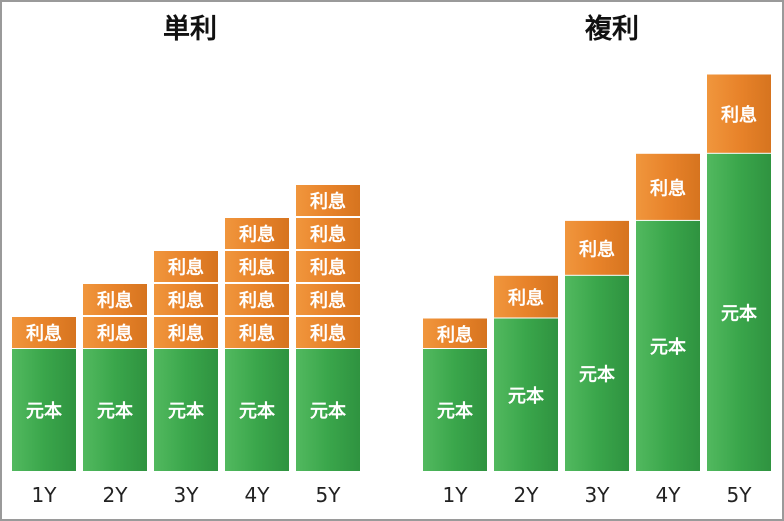 This screenshot has height=521, width=784. What do you see at coordinates (612, 29) in the screenshot?
I see `chart-title-compound: 複利` at bounding box center [612, 29].